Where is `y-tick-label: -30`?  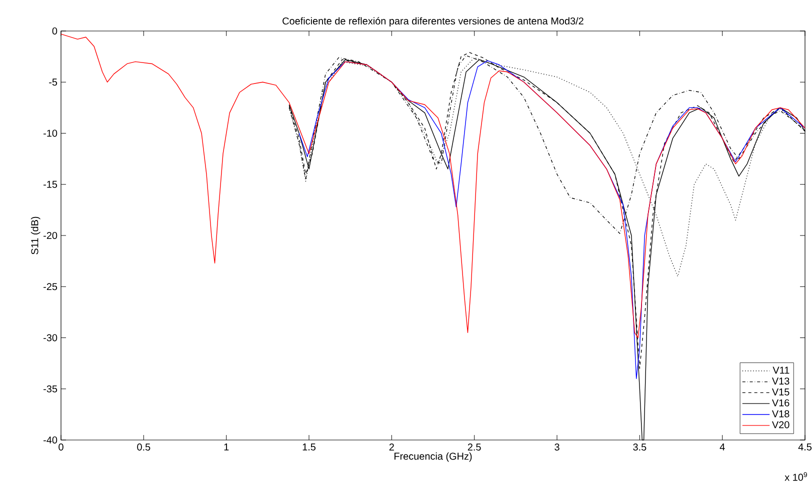 y-tick-label: -30 is located at coordinates (51, 338).